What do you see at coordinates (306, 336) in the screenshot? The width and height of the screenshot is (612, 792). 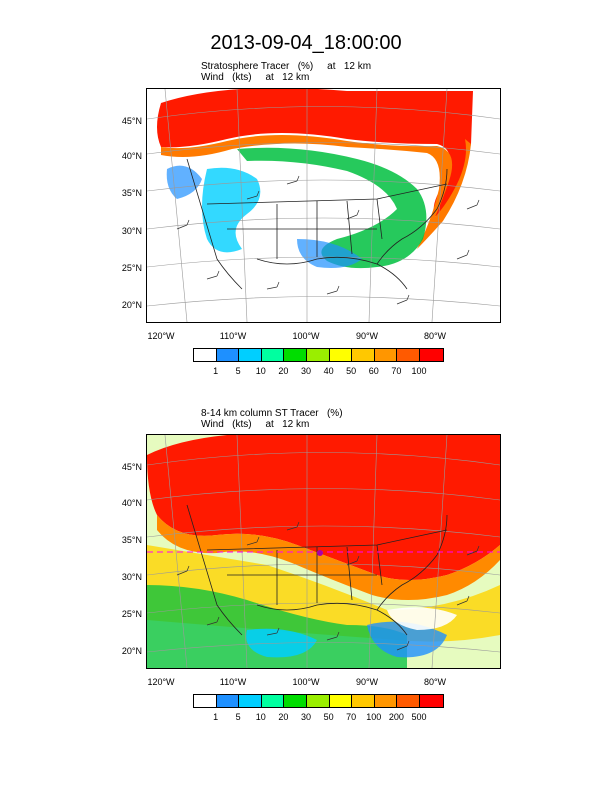 I see `top-lon-label-100: 100°W` at bounding box center [306, 336].